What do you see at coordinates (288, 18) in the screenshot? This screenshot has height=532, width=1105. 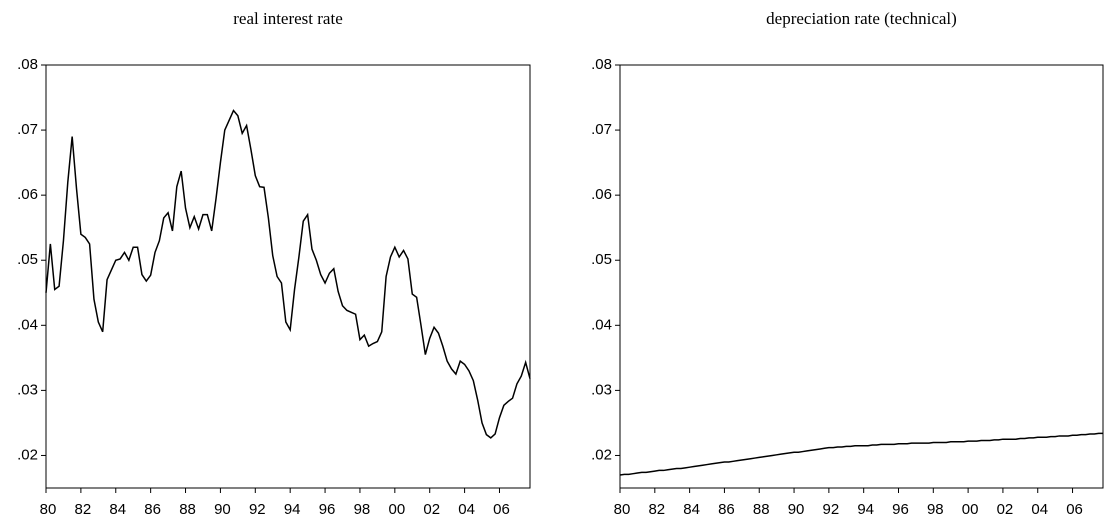 I see `chart-title: real interest rate` at bounding box center [288, 18].